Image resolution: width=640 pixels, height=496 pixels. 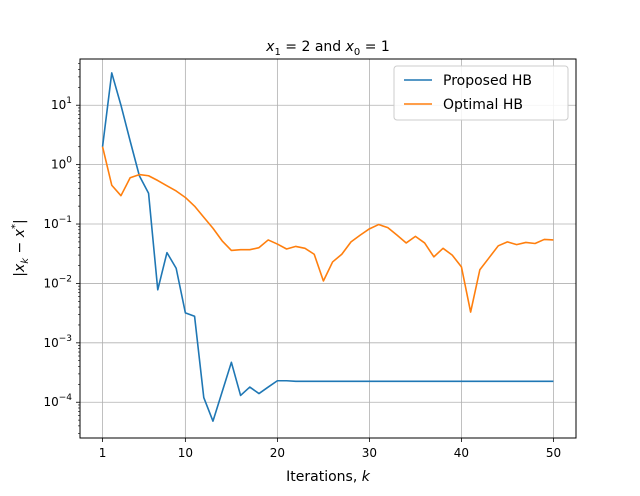 I want to click on legend-box, so click(x=481, y=93).